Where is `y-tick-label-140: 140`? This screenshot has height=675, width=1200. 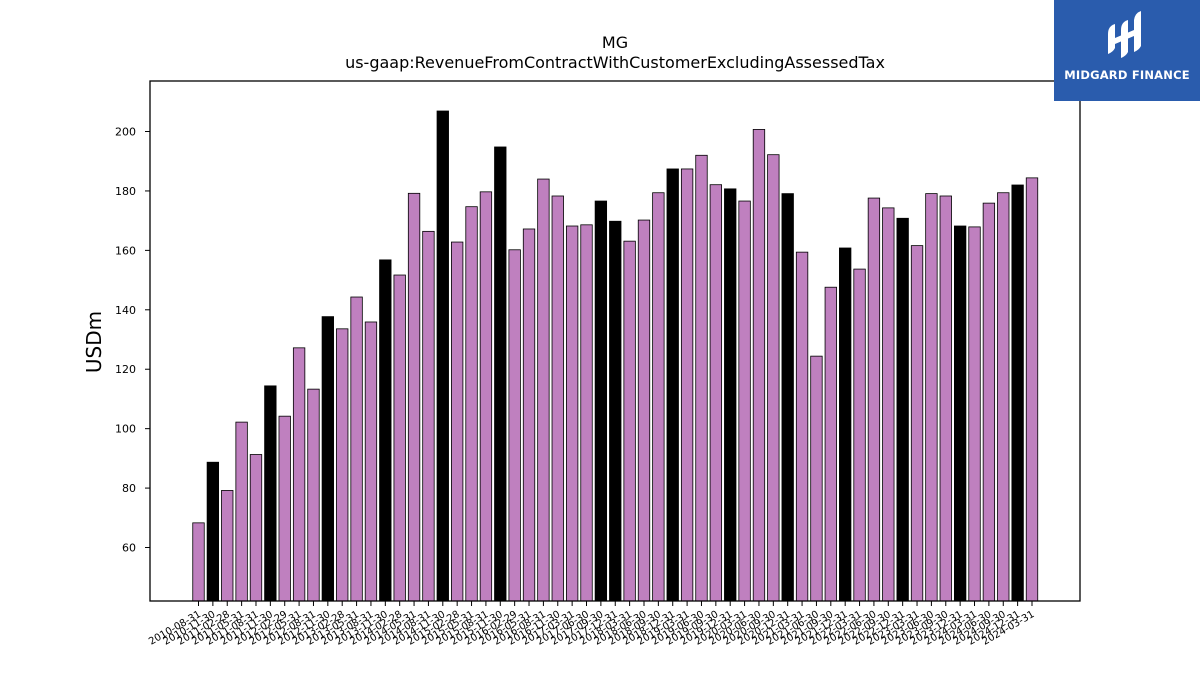 y-tick-label-140: 140 is located at coordinates (125, 310).